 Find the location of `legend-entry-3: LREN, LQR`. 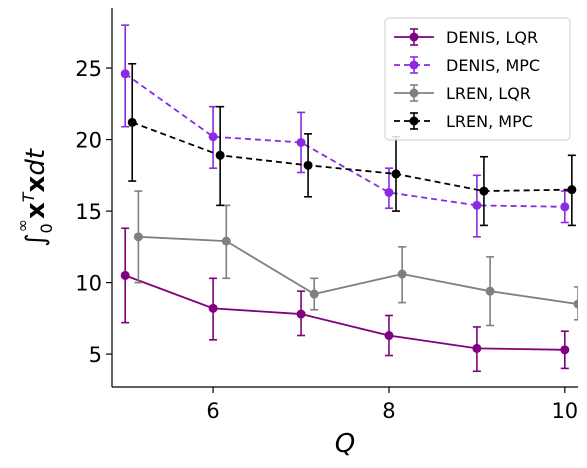

legend-entry-3: LREN, LQR is located at coordinates (462, 93).